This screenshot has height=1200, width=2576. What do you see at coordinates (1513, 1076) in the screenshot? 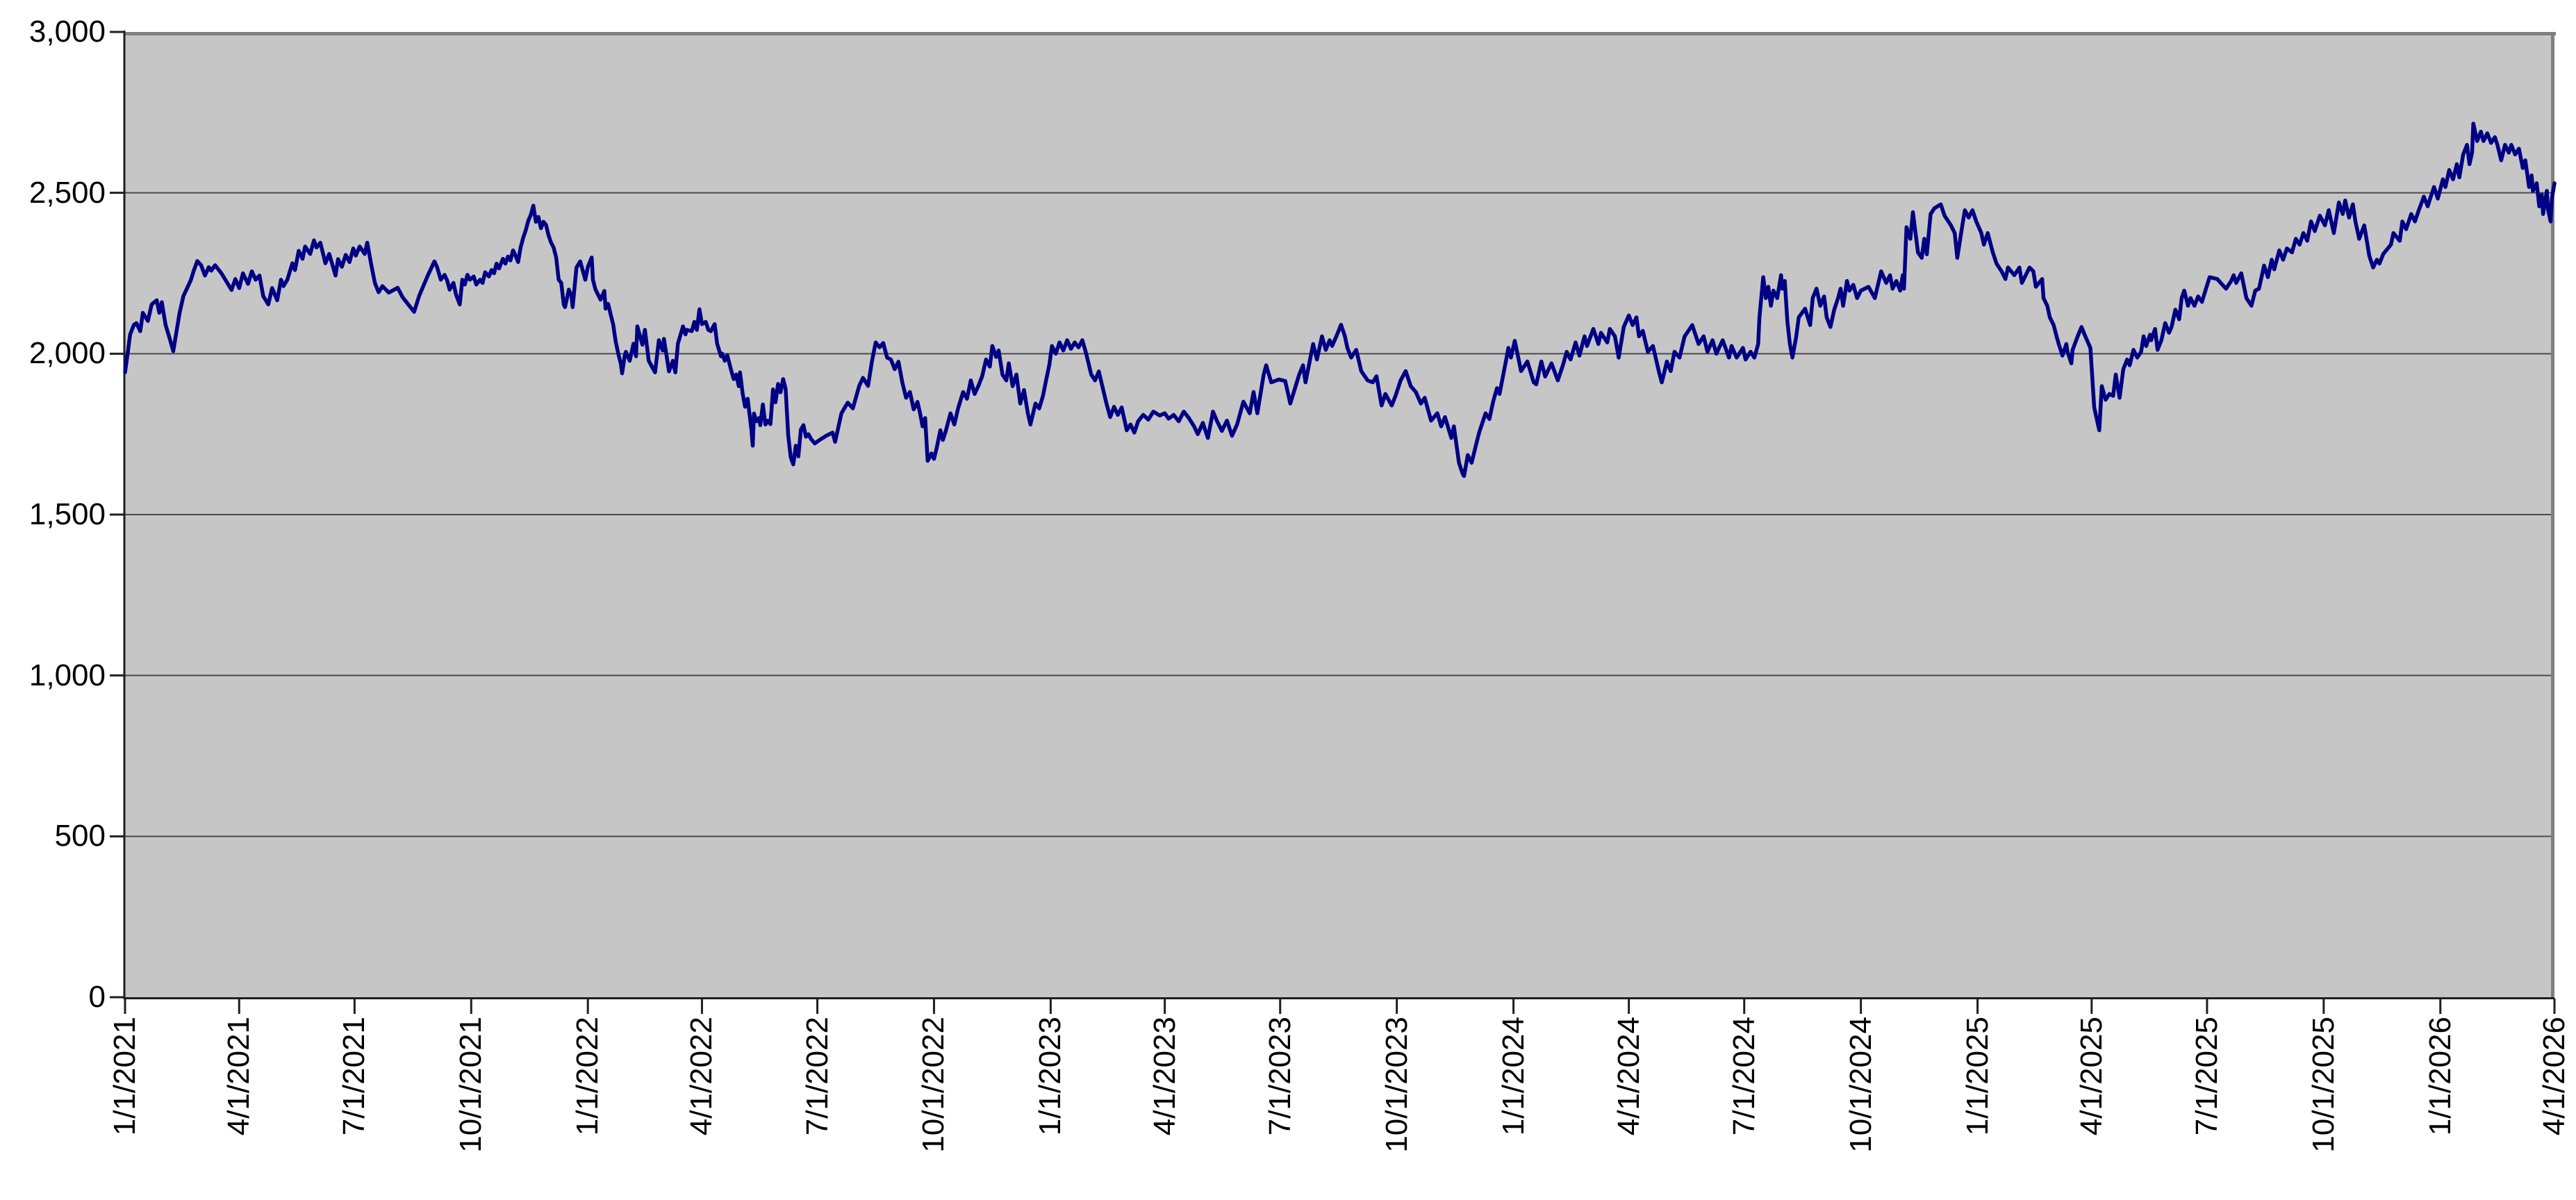
I see `x-axis-label-1/1/2024: 1/1/2024` at bounding box center [1513, 1076].